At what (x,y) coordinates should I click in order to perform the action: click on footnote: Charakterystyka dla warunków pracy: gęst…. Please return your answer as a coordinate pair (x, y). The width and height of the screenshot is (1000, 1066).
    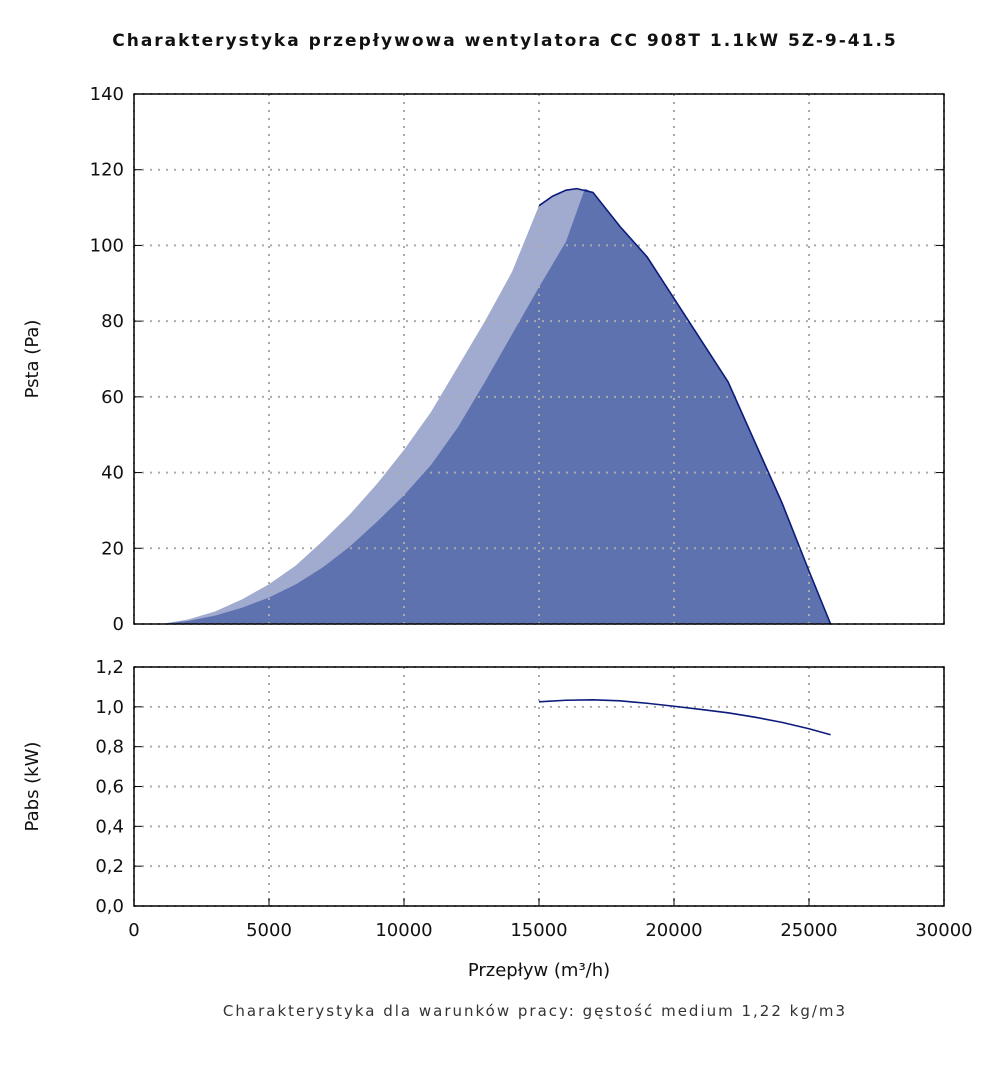
    Looking at the image, I should click on (535, 1011).